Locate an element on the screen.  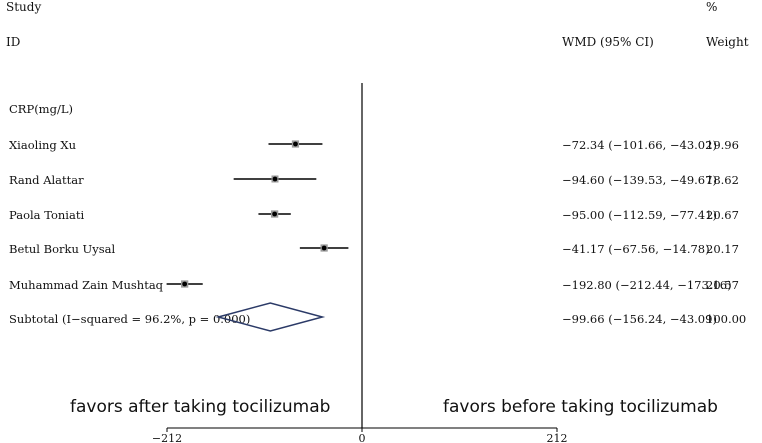
subtotal-weight: 100.00 is located at coordinates (726, 319).